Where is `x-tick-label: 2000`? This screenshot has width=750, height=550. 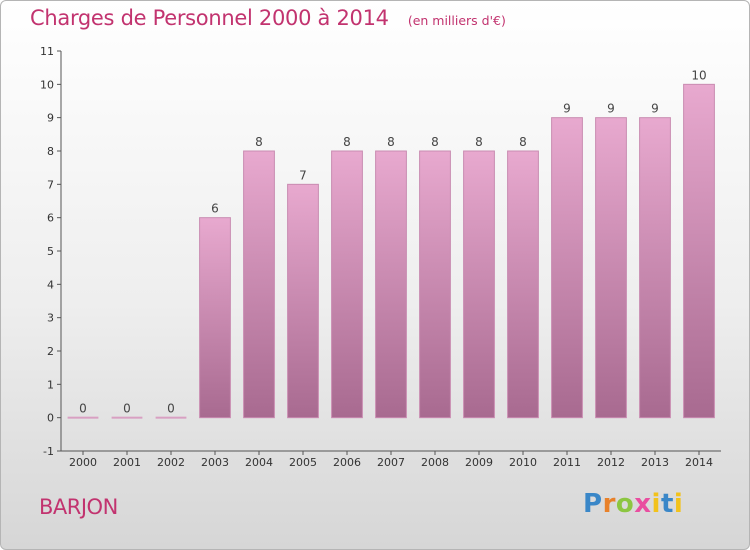 x-tick-label: 2000 is located at coordinates (83, 462).